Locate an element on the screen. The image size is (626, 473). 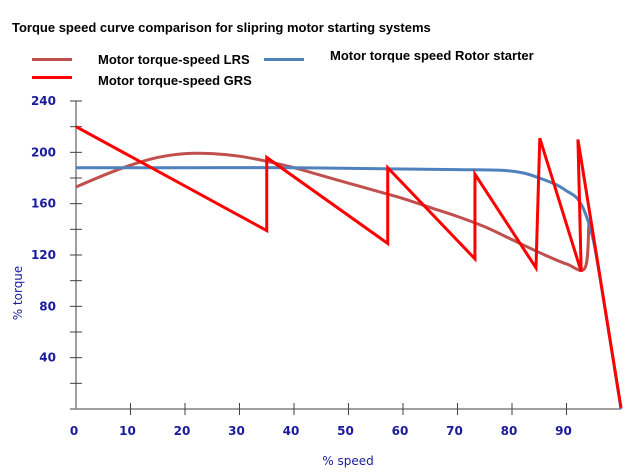
x-tick-label: 70 is located at coordinates (454, 431).